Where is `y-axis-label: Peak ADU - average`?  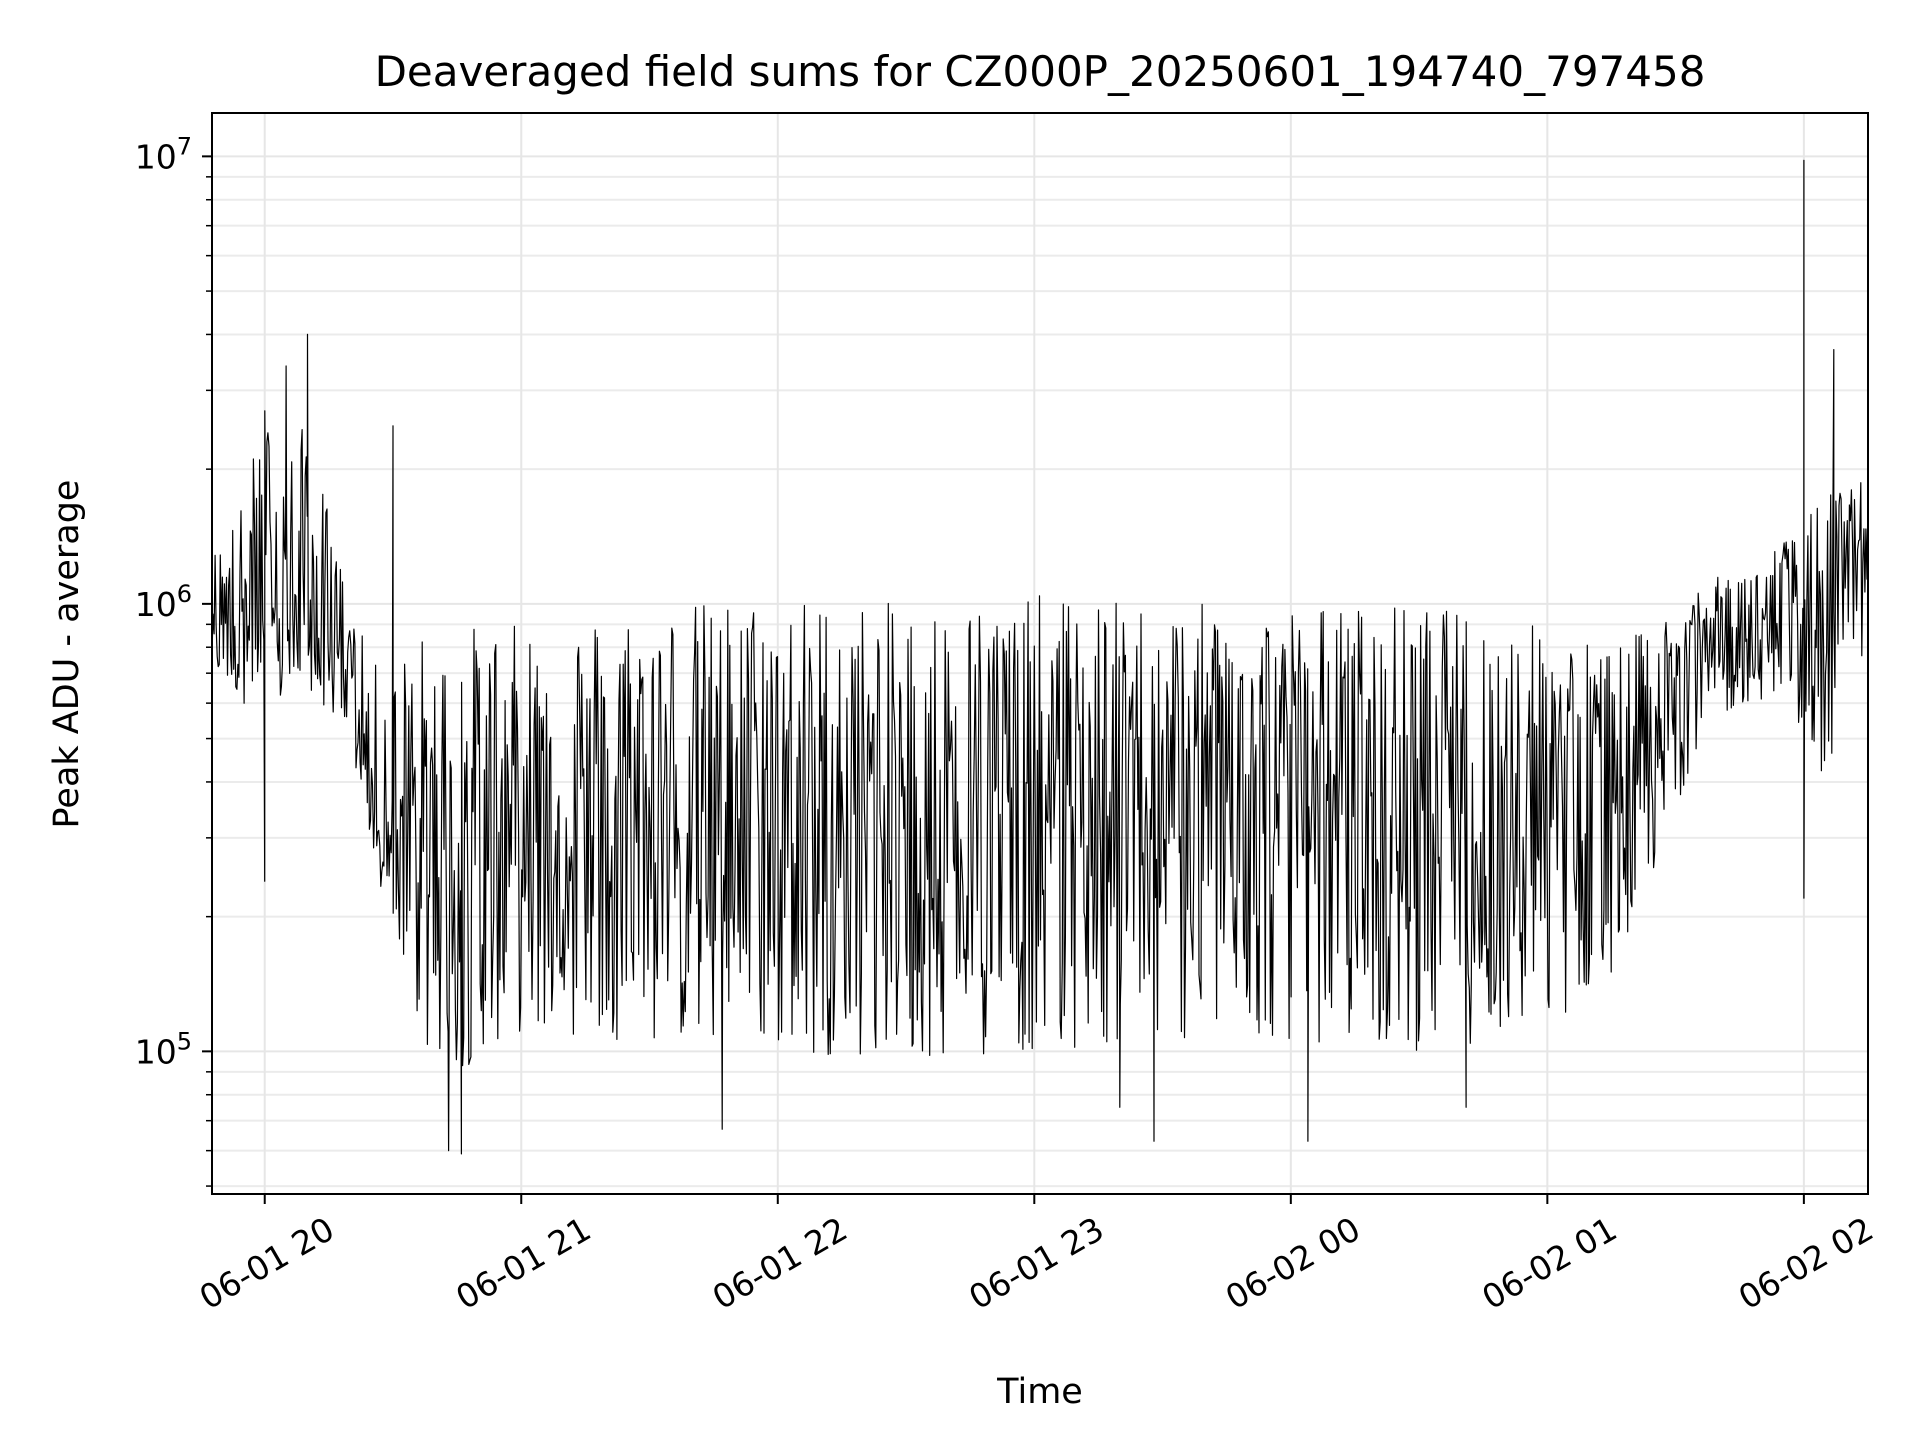
y-axis-label: Peak ADU - average is located at coordinates (67, 654).